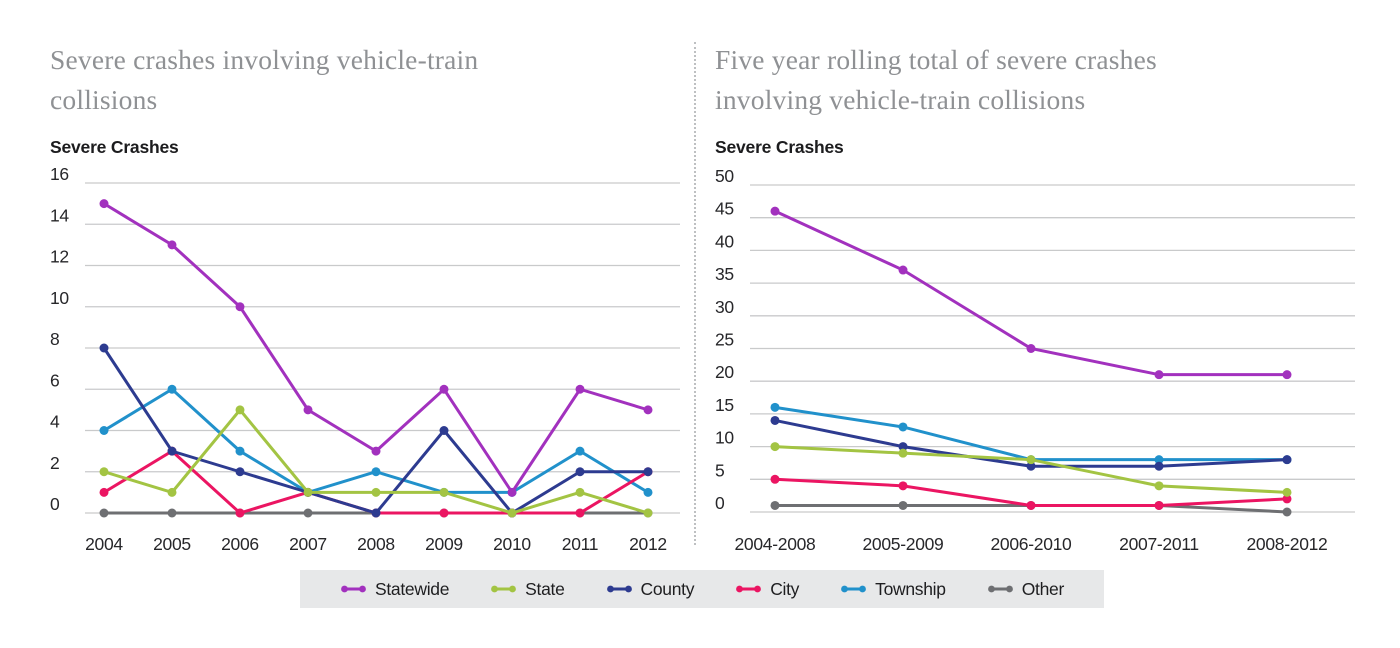 Image resolution: width=1400 pixels, height=648 pixels. What do you see at coordinates (353, 589) in the screenshot?
I see `legend-marker-statewide-icon` at bounding box center [353, 589].